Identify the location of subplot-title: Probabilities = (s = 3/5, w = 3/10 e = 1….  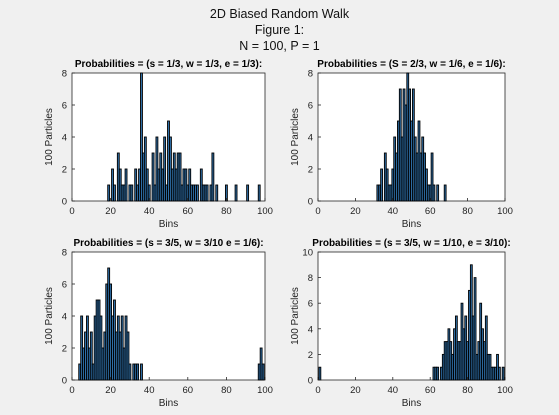
(168, 243).